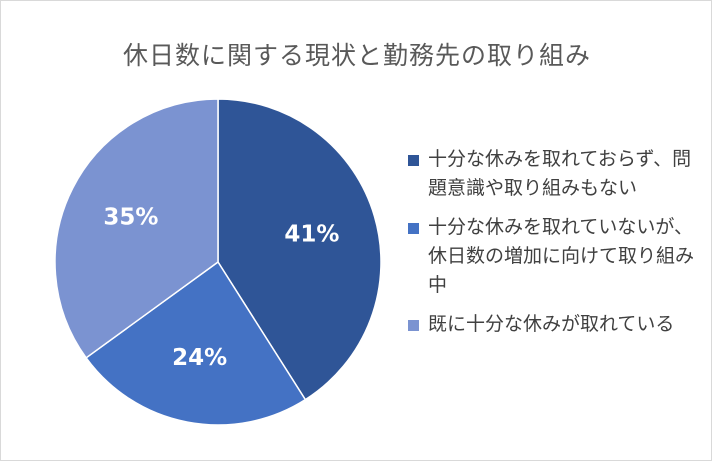 Image resolution: width=714 pixels, height=463 pixels. Describe the element at coordinates (560, 173) in the screenshot. I see `legend-label: 十分な休みを取れておらず、問題意識や取り組みもない` at that location.